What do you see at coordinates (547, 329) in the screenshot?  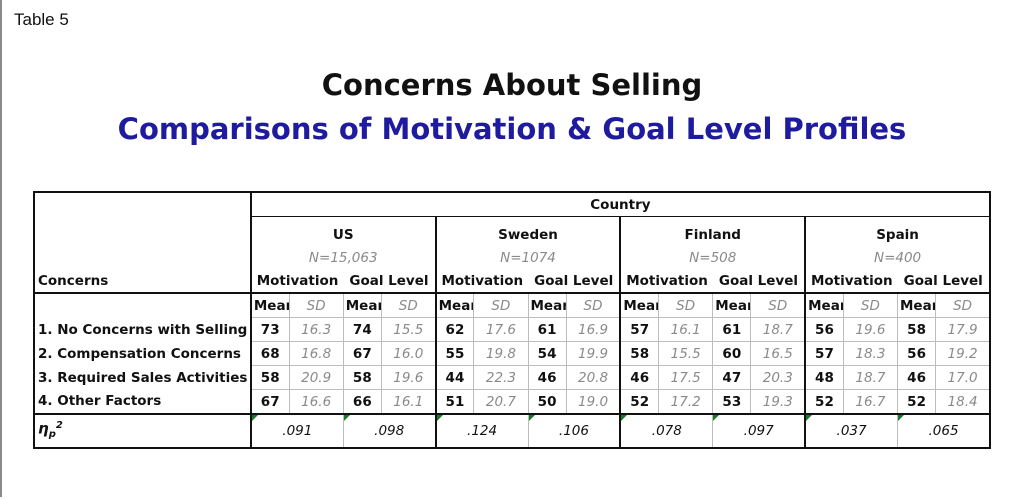 I see `mean-cell: 61` at bounding box center [547, 329].